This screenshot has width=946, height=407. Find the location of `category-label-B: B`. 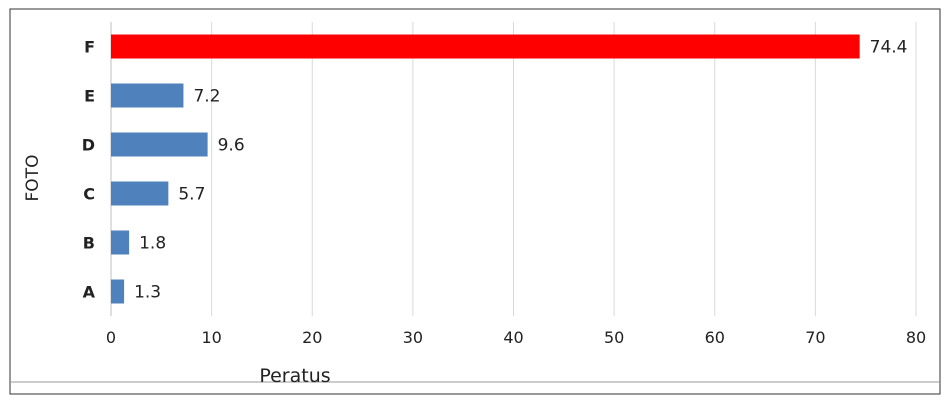

category-label-B: B is located at coordinates (89, 243).